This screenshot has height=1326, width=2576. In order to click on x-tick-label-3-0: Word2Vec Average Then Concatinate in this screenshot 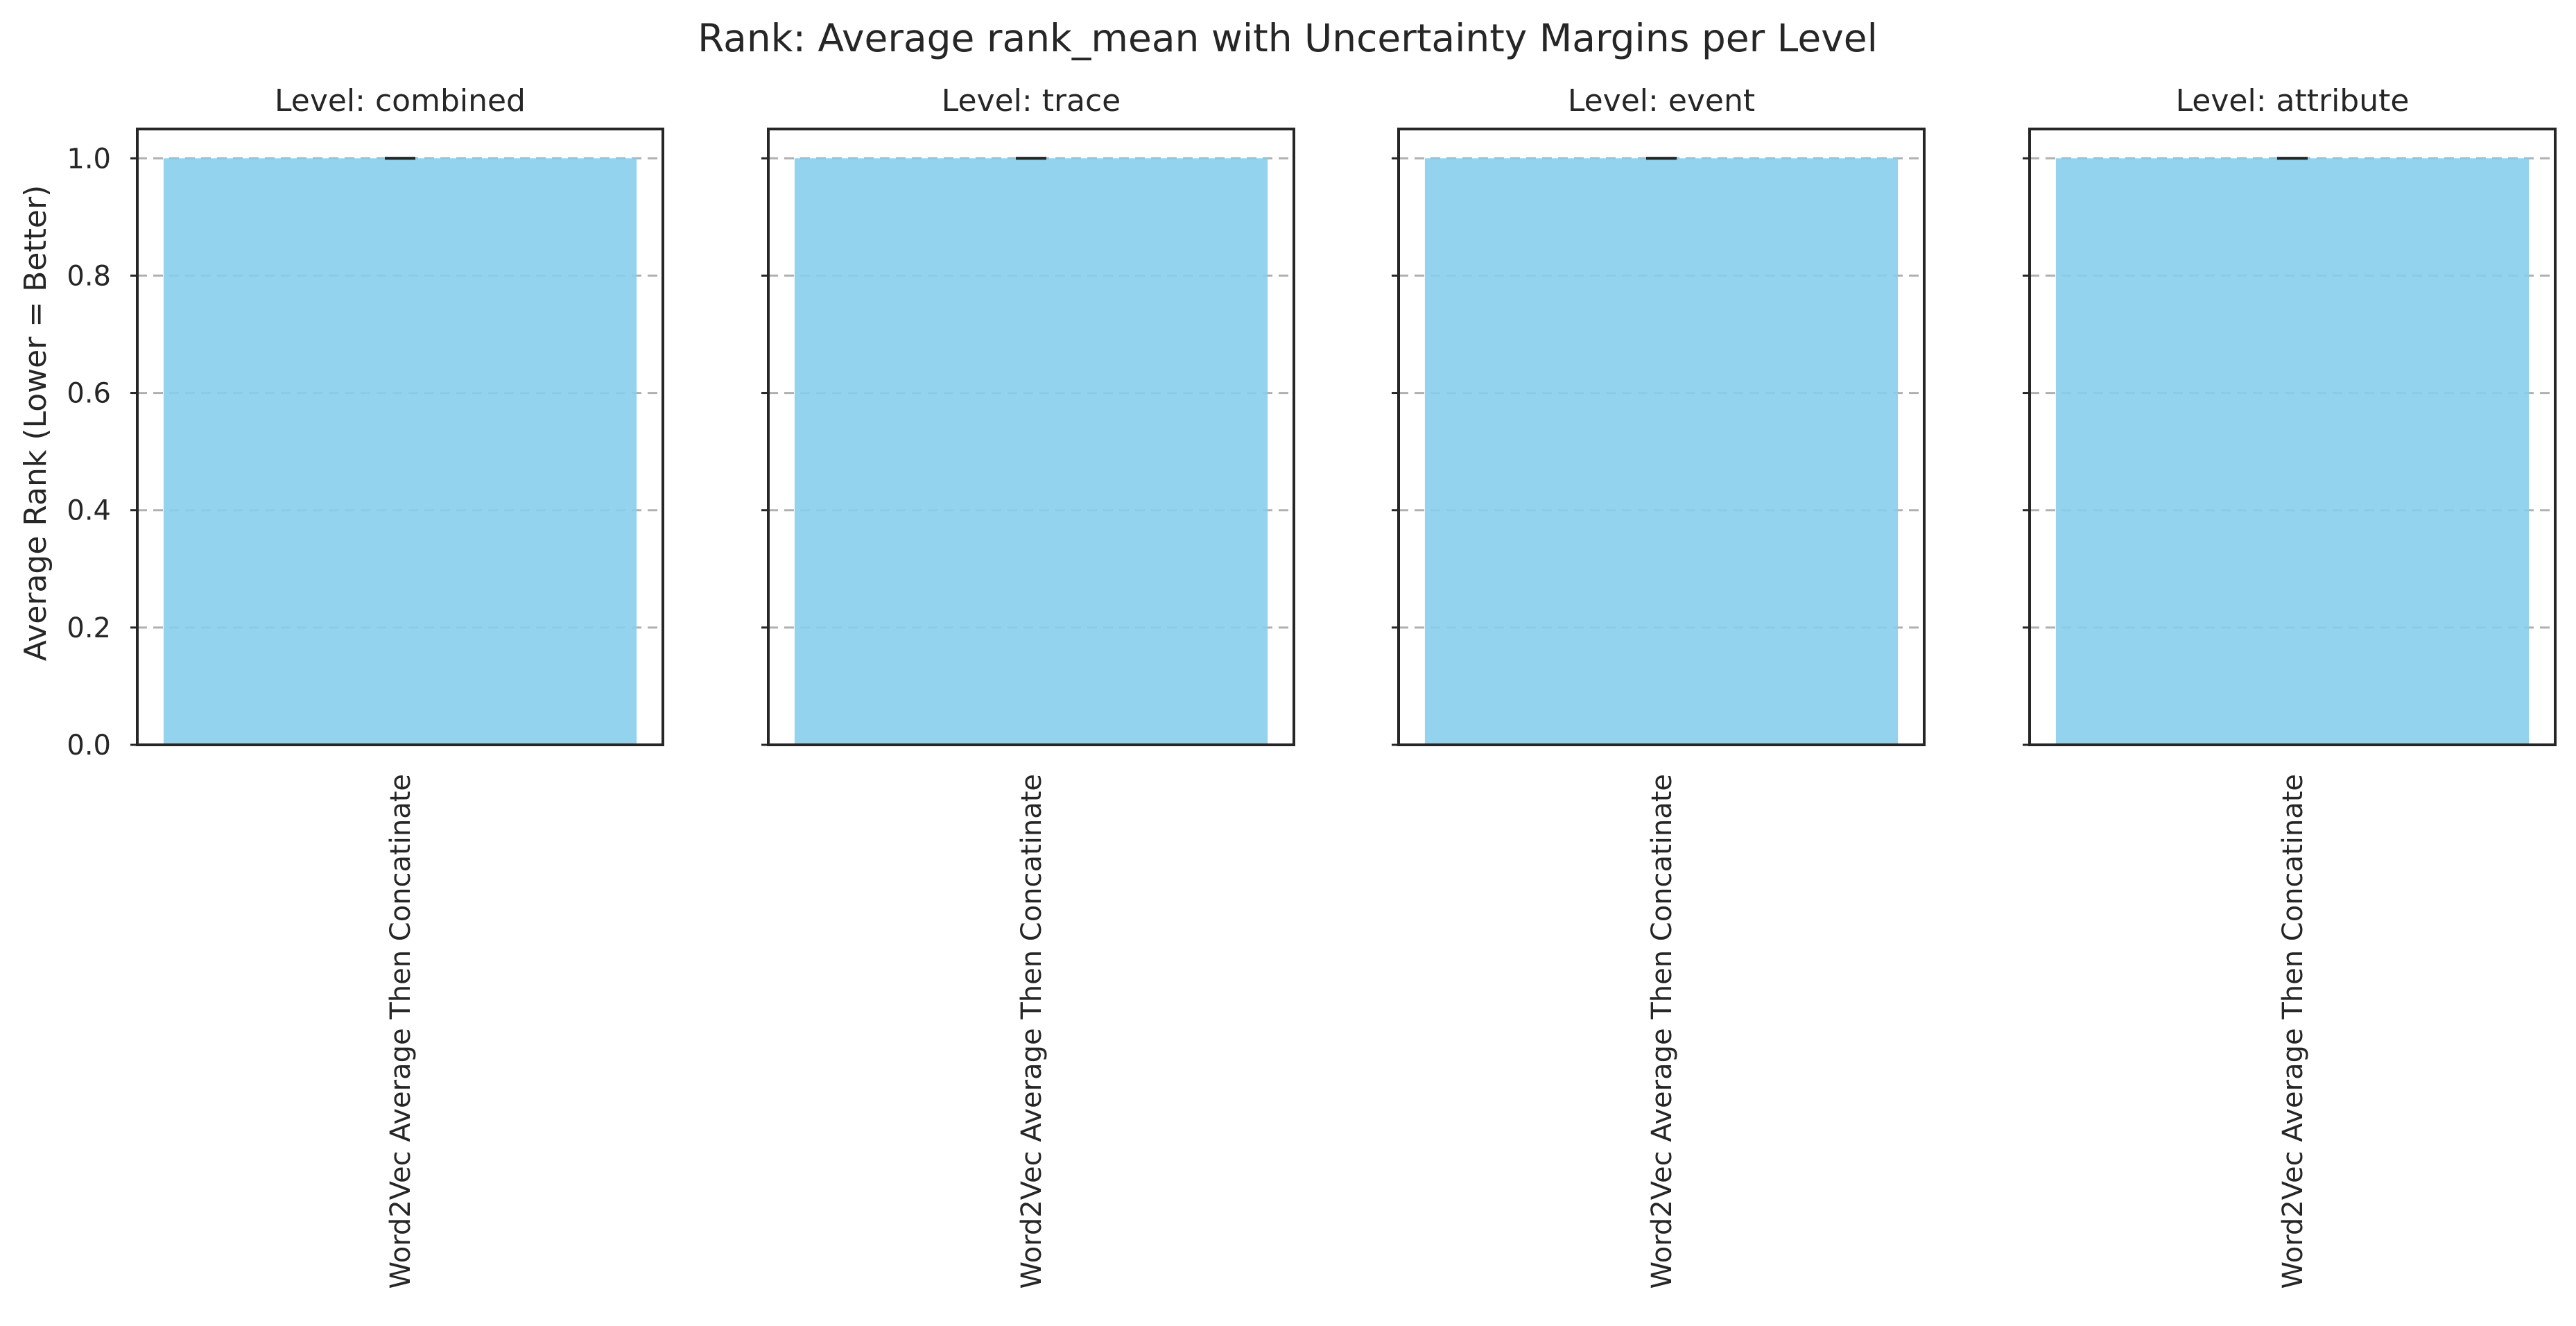, I will do `click(2293, 1031)`.